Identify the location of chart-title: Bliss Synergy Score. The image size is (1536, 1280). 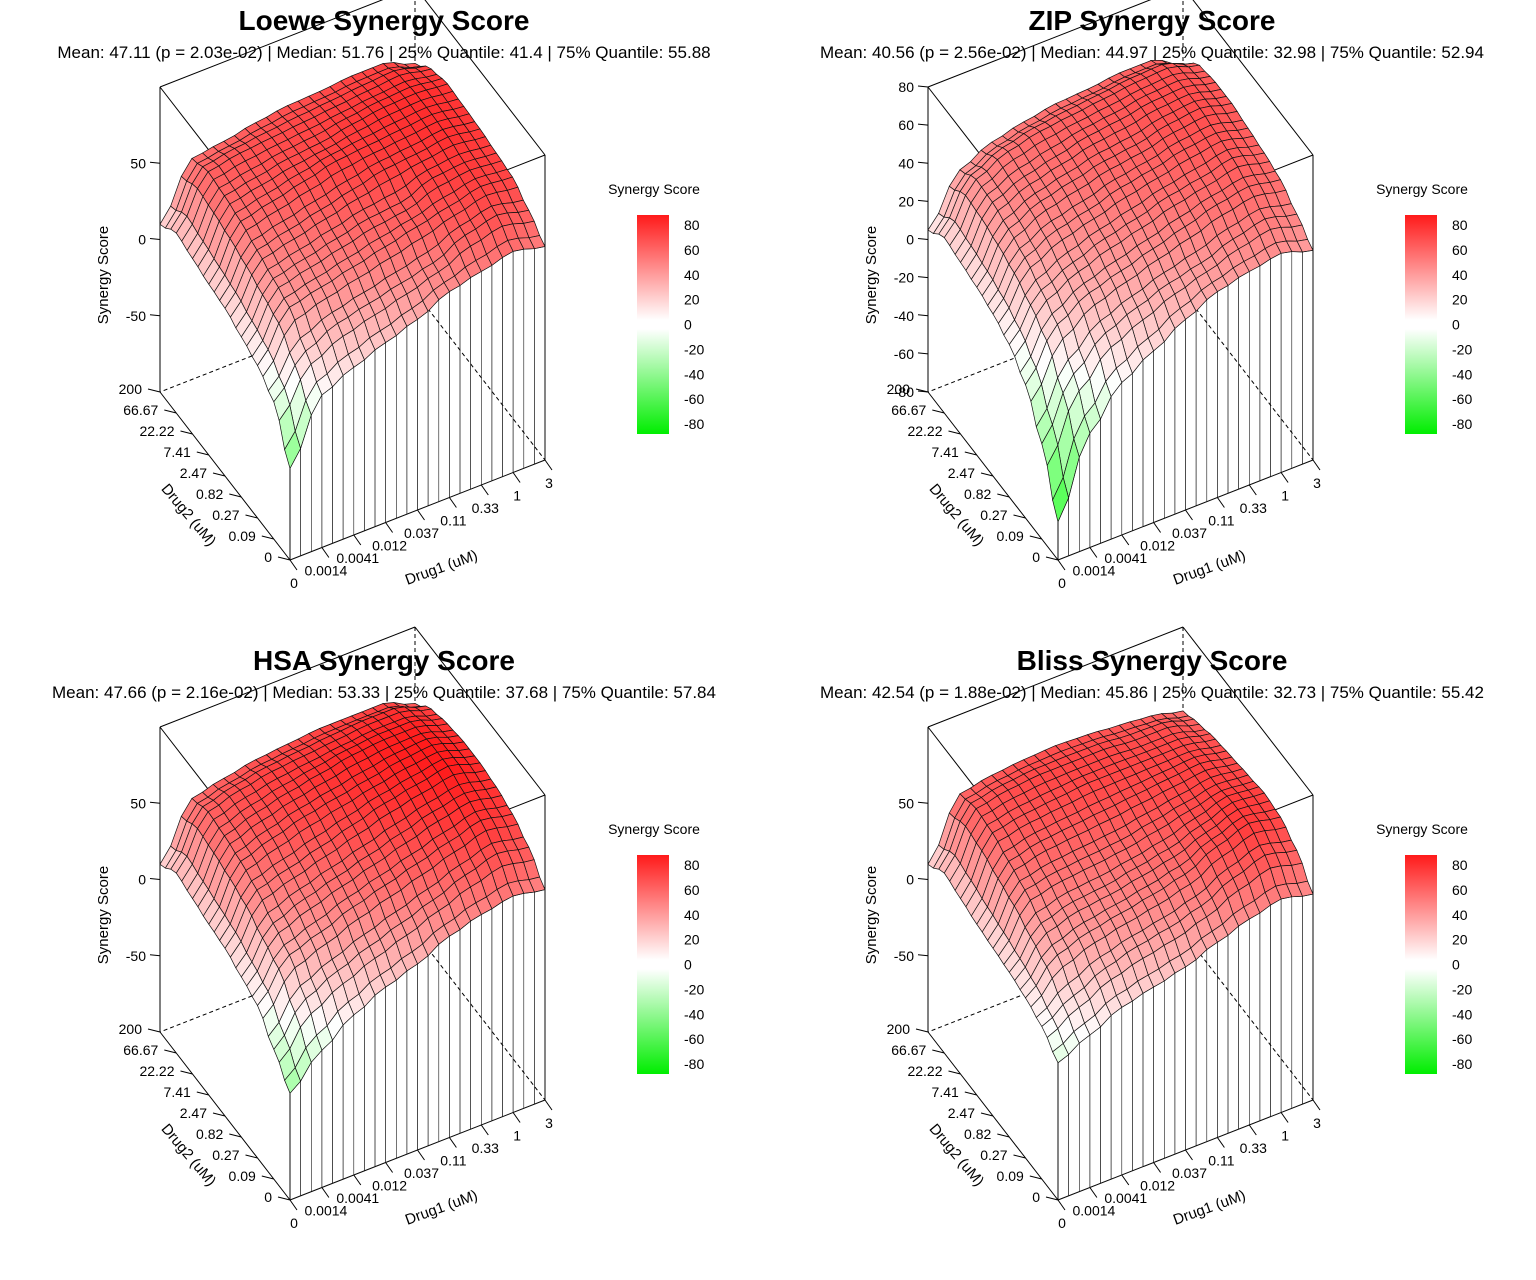
(1152, 660).